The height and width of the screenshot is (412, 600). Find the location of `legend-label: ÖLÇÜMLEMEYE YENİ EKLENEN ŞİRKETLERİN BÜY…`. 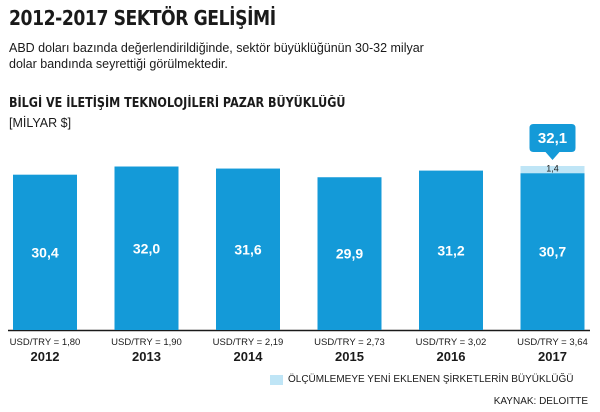

legend-label: ÖLÇÜMLEMEYE YENİ EKLENEN ŞİRKETLERİN BÜY… is located at coordinates (431, 379).